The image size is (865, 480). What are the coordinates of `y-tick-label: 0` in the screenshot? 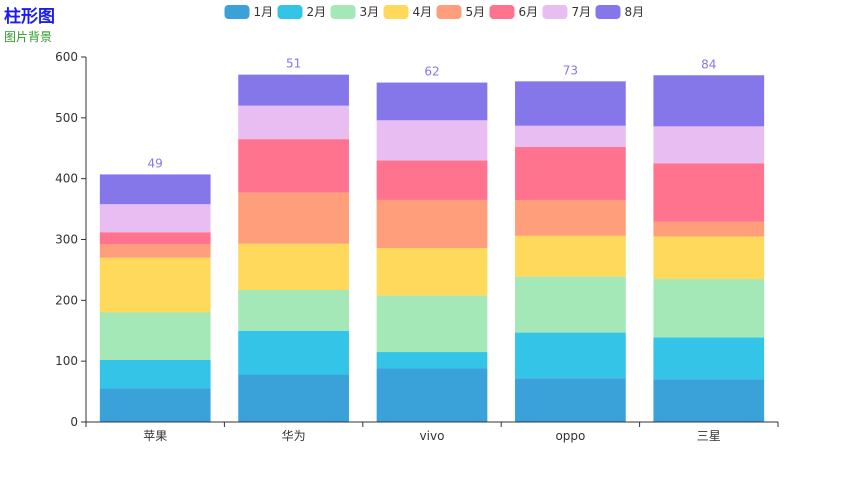 It's located at (74, 422).